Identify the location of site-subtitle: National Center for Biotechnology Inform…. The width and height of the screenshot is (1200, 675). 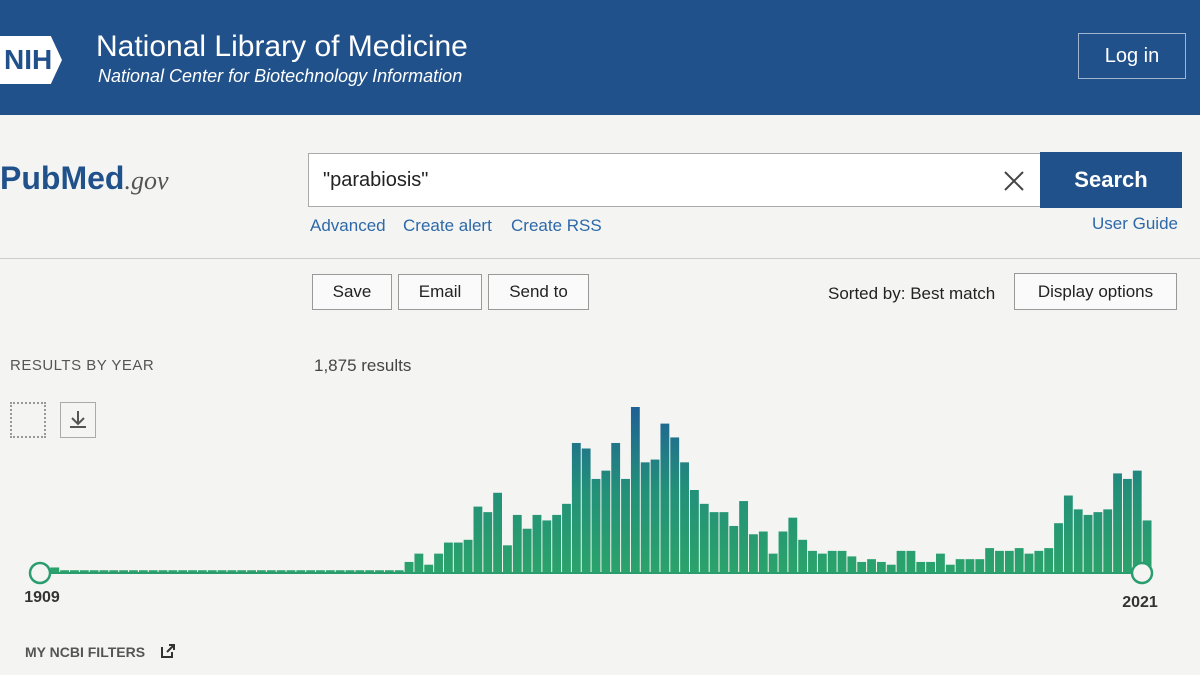
(280, 76).